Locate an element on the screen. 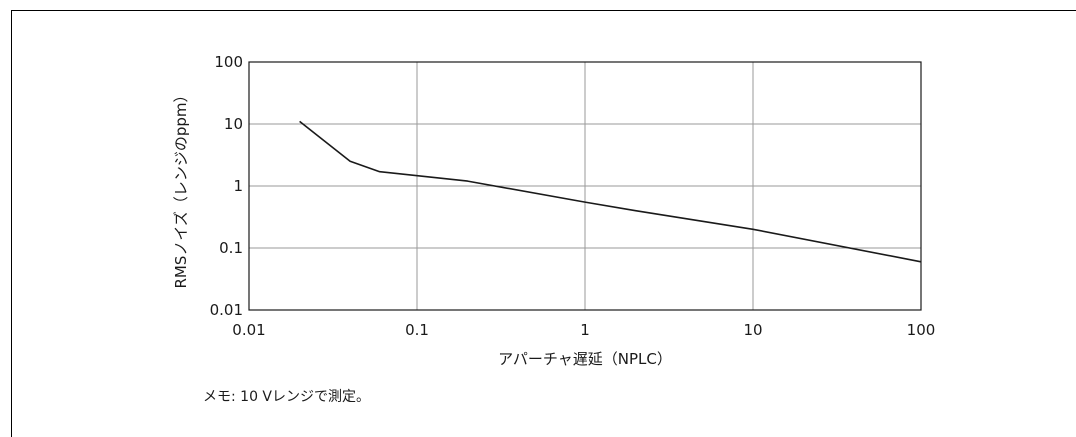 The image size is (1076, 437). y-tick-label: 0.1 is located at coordinates (231, 248).